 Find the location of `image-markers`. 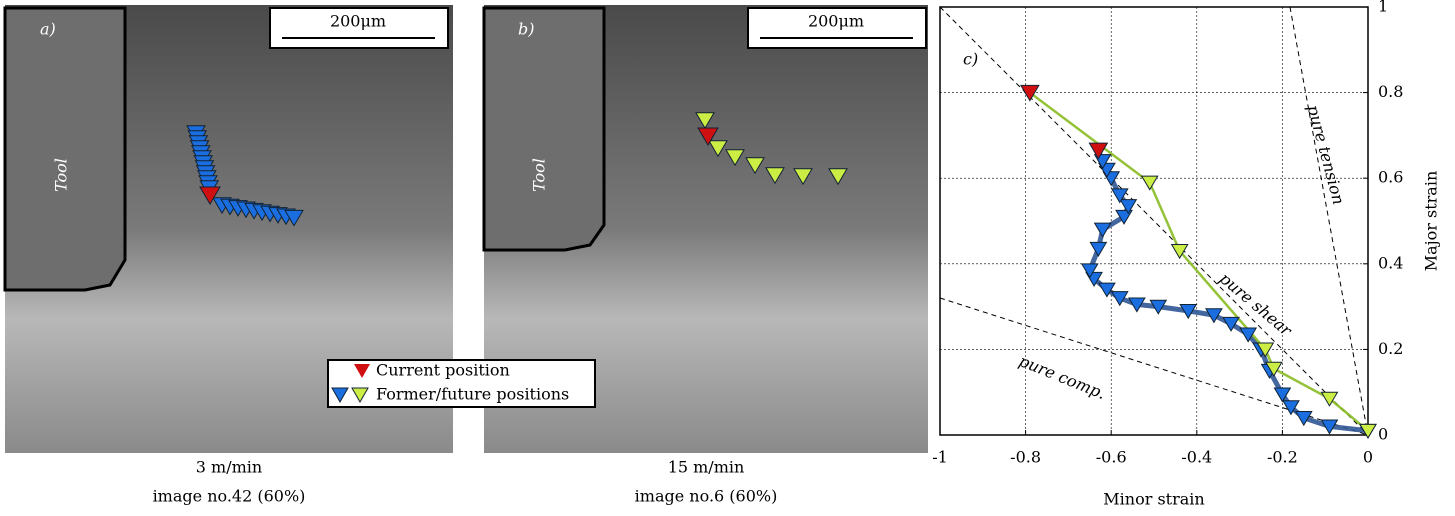

image-markers is located at coordinates (517, 169).